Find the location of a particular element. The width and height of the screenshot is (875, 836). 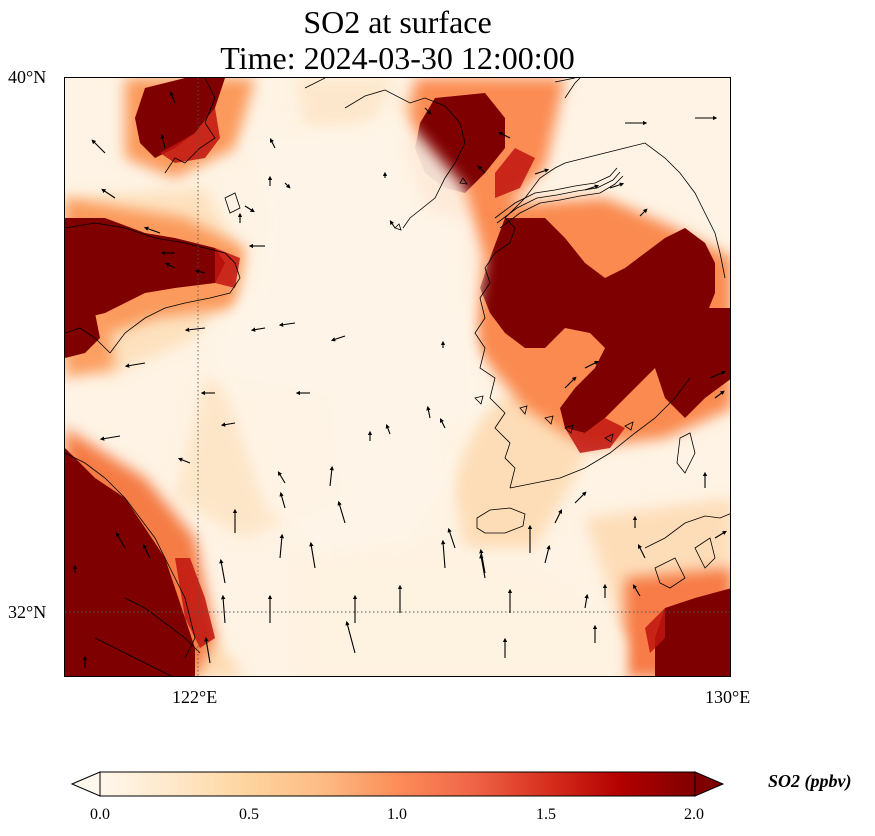

colorbar-gradient is located at coordinates (397, 784).